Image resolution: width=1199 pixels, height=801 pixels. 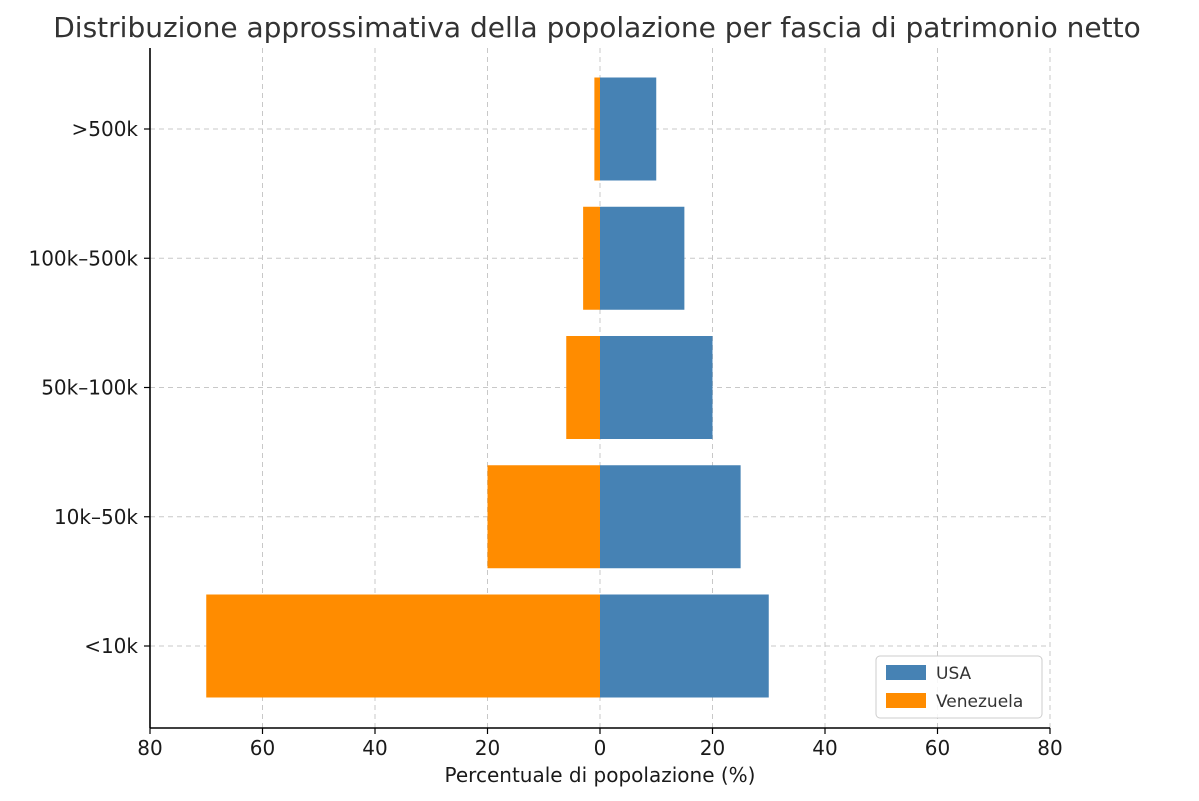 What do you see at coordinates (89, 388) in the screenshot?
I see `y-tick-label: 50k–100k` at bounding box center [89, 388].